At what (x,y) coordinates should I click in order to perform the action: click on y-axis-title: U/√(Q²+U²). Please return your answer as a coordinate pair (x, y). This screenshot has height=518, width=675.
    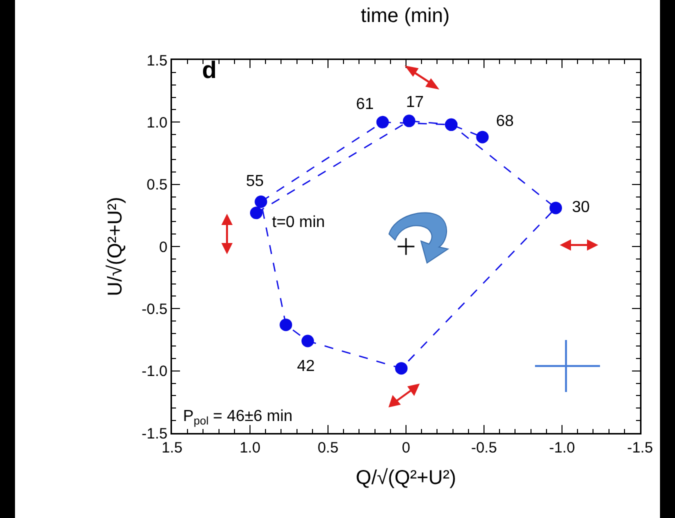
    Looking at the image, I should click on (115, 246).